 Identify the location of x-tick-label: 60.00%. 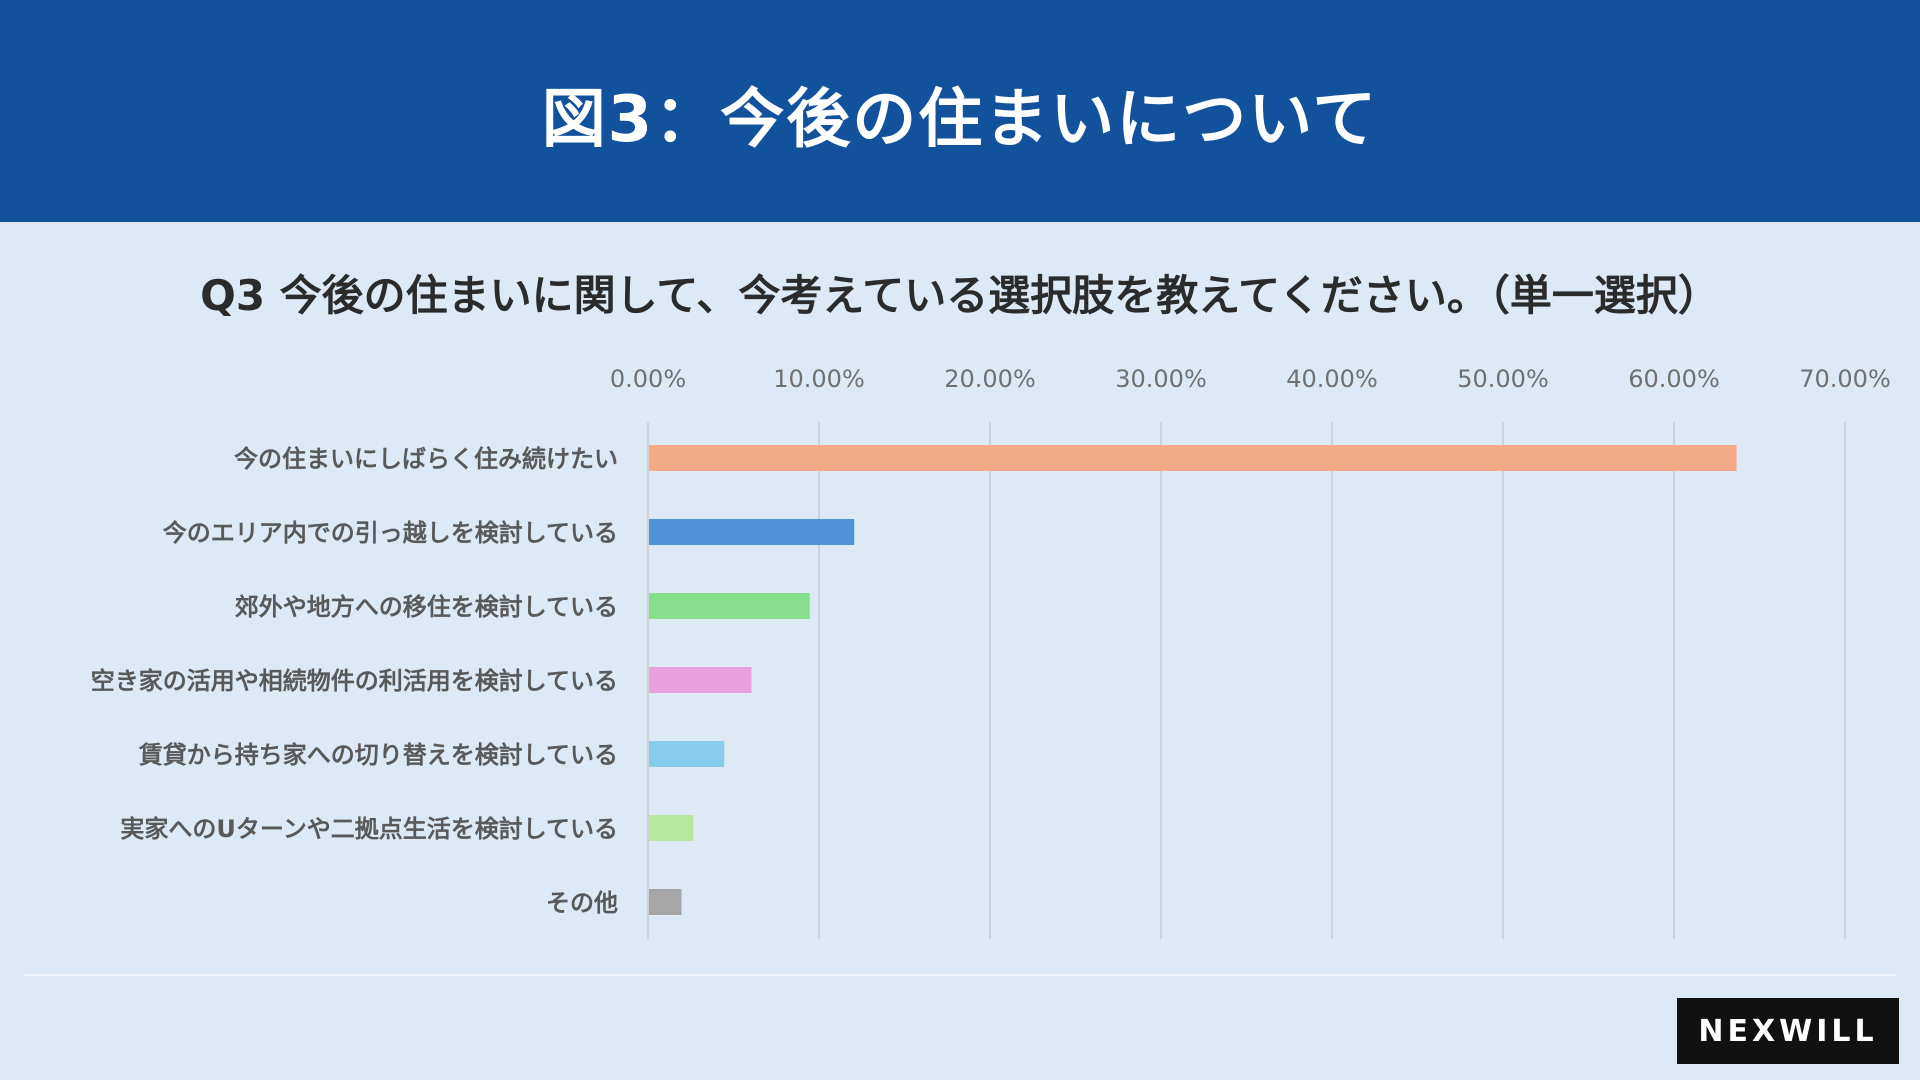
(1674, 379).